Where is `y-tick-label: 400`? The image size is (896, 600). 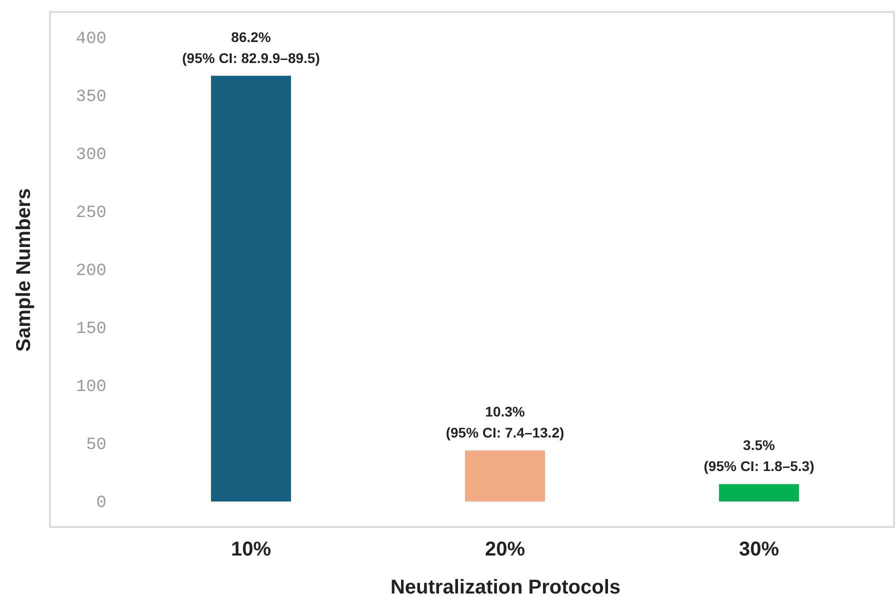
y-tick-label: 400 is located at coordinates (91, 40).